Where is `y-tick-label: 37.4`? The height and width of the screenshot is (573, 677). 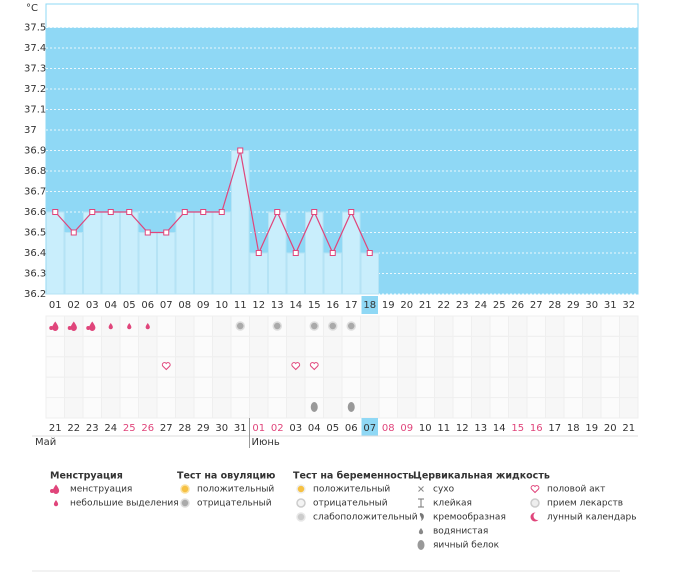
y-tick-label: 37.4 is located at coordinates (35, 48).